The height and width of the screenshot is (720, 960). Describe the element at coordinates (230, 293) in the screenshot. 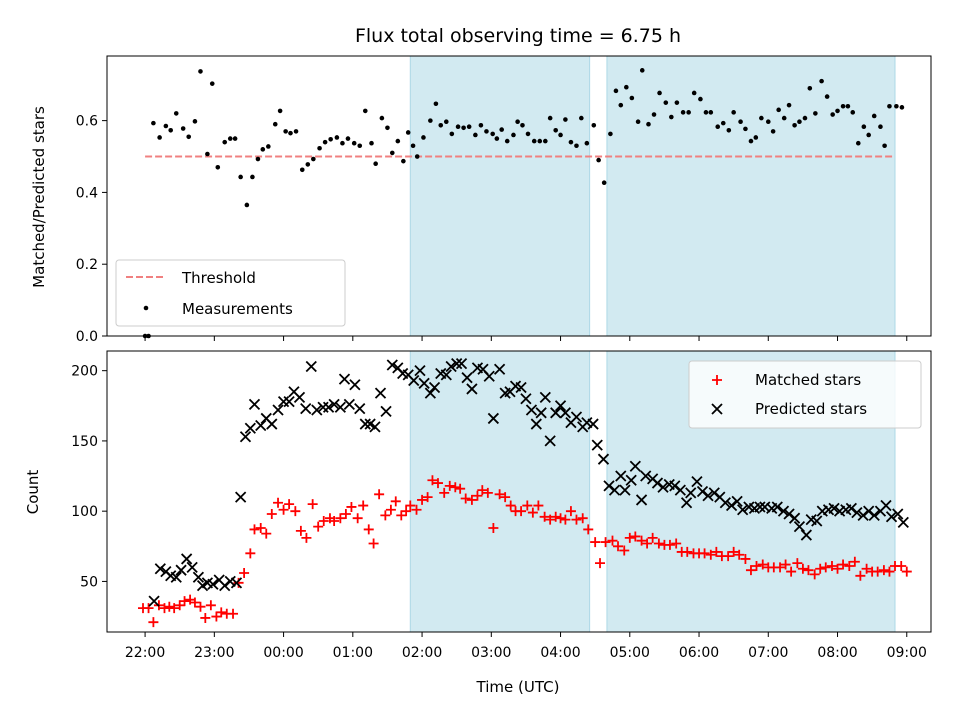

I see `legend-top: Threshold Measurements` at that location.